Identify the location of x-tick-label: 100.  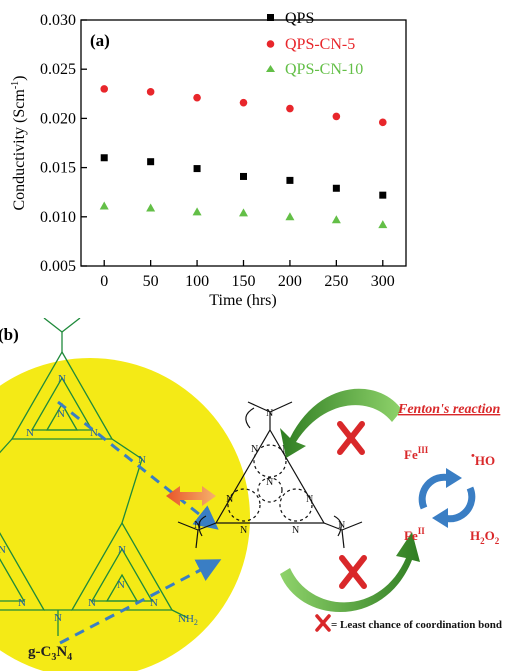
(197, 281).